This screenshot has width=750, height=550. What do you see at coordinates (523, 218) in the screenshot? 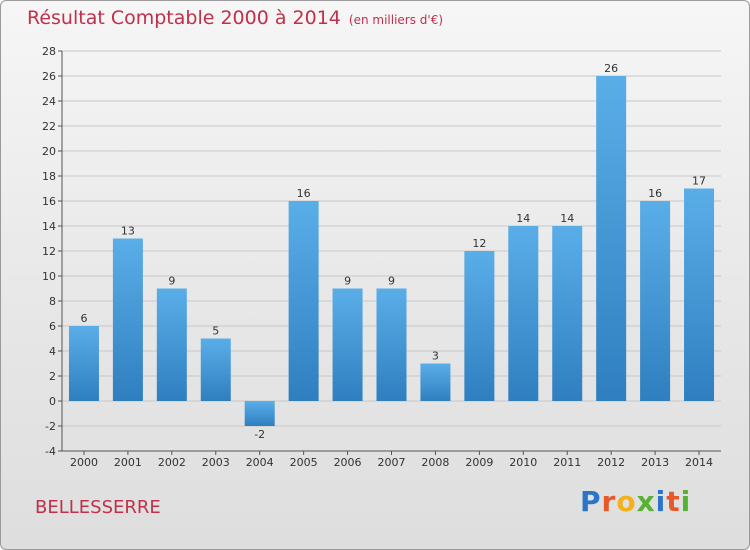
I see `value-label-2010: 14` at bounding box center [523, 218].